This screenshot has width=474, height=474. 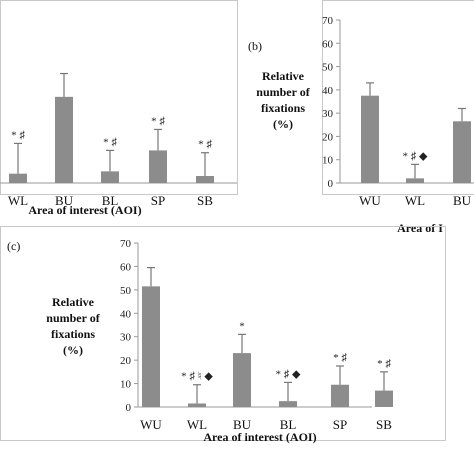 I want to click on panel-tag: (c), so click(x=13, y=246).